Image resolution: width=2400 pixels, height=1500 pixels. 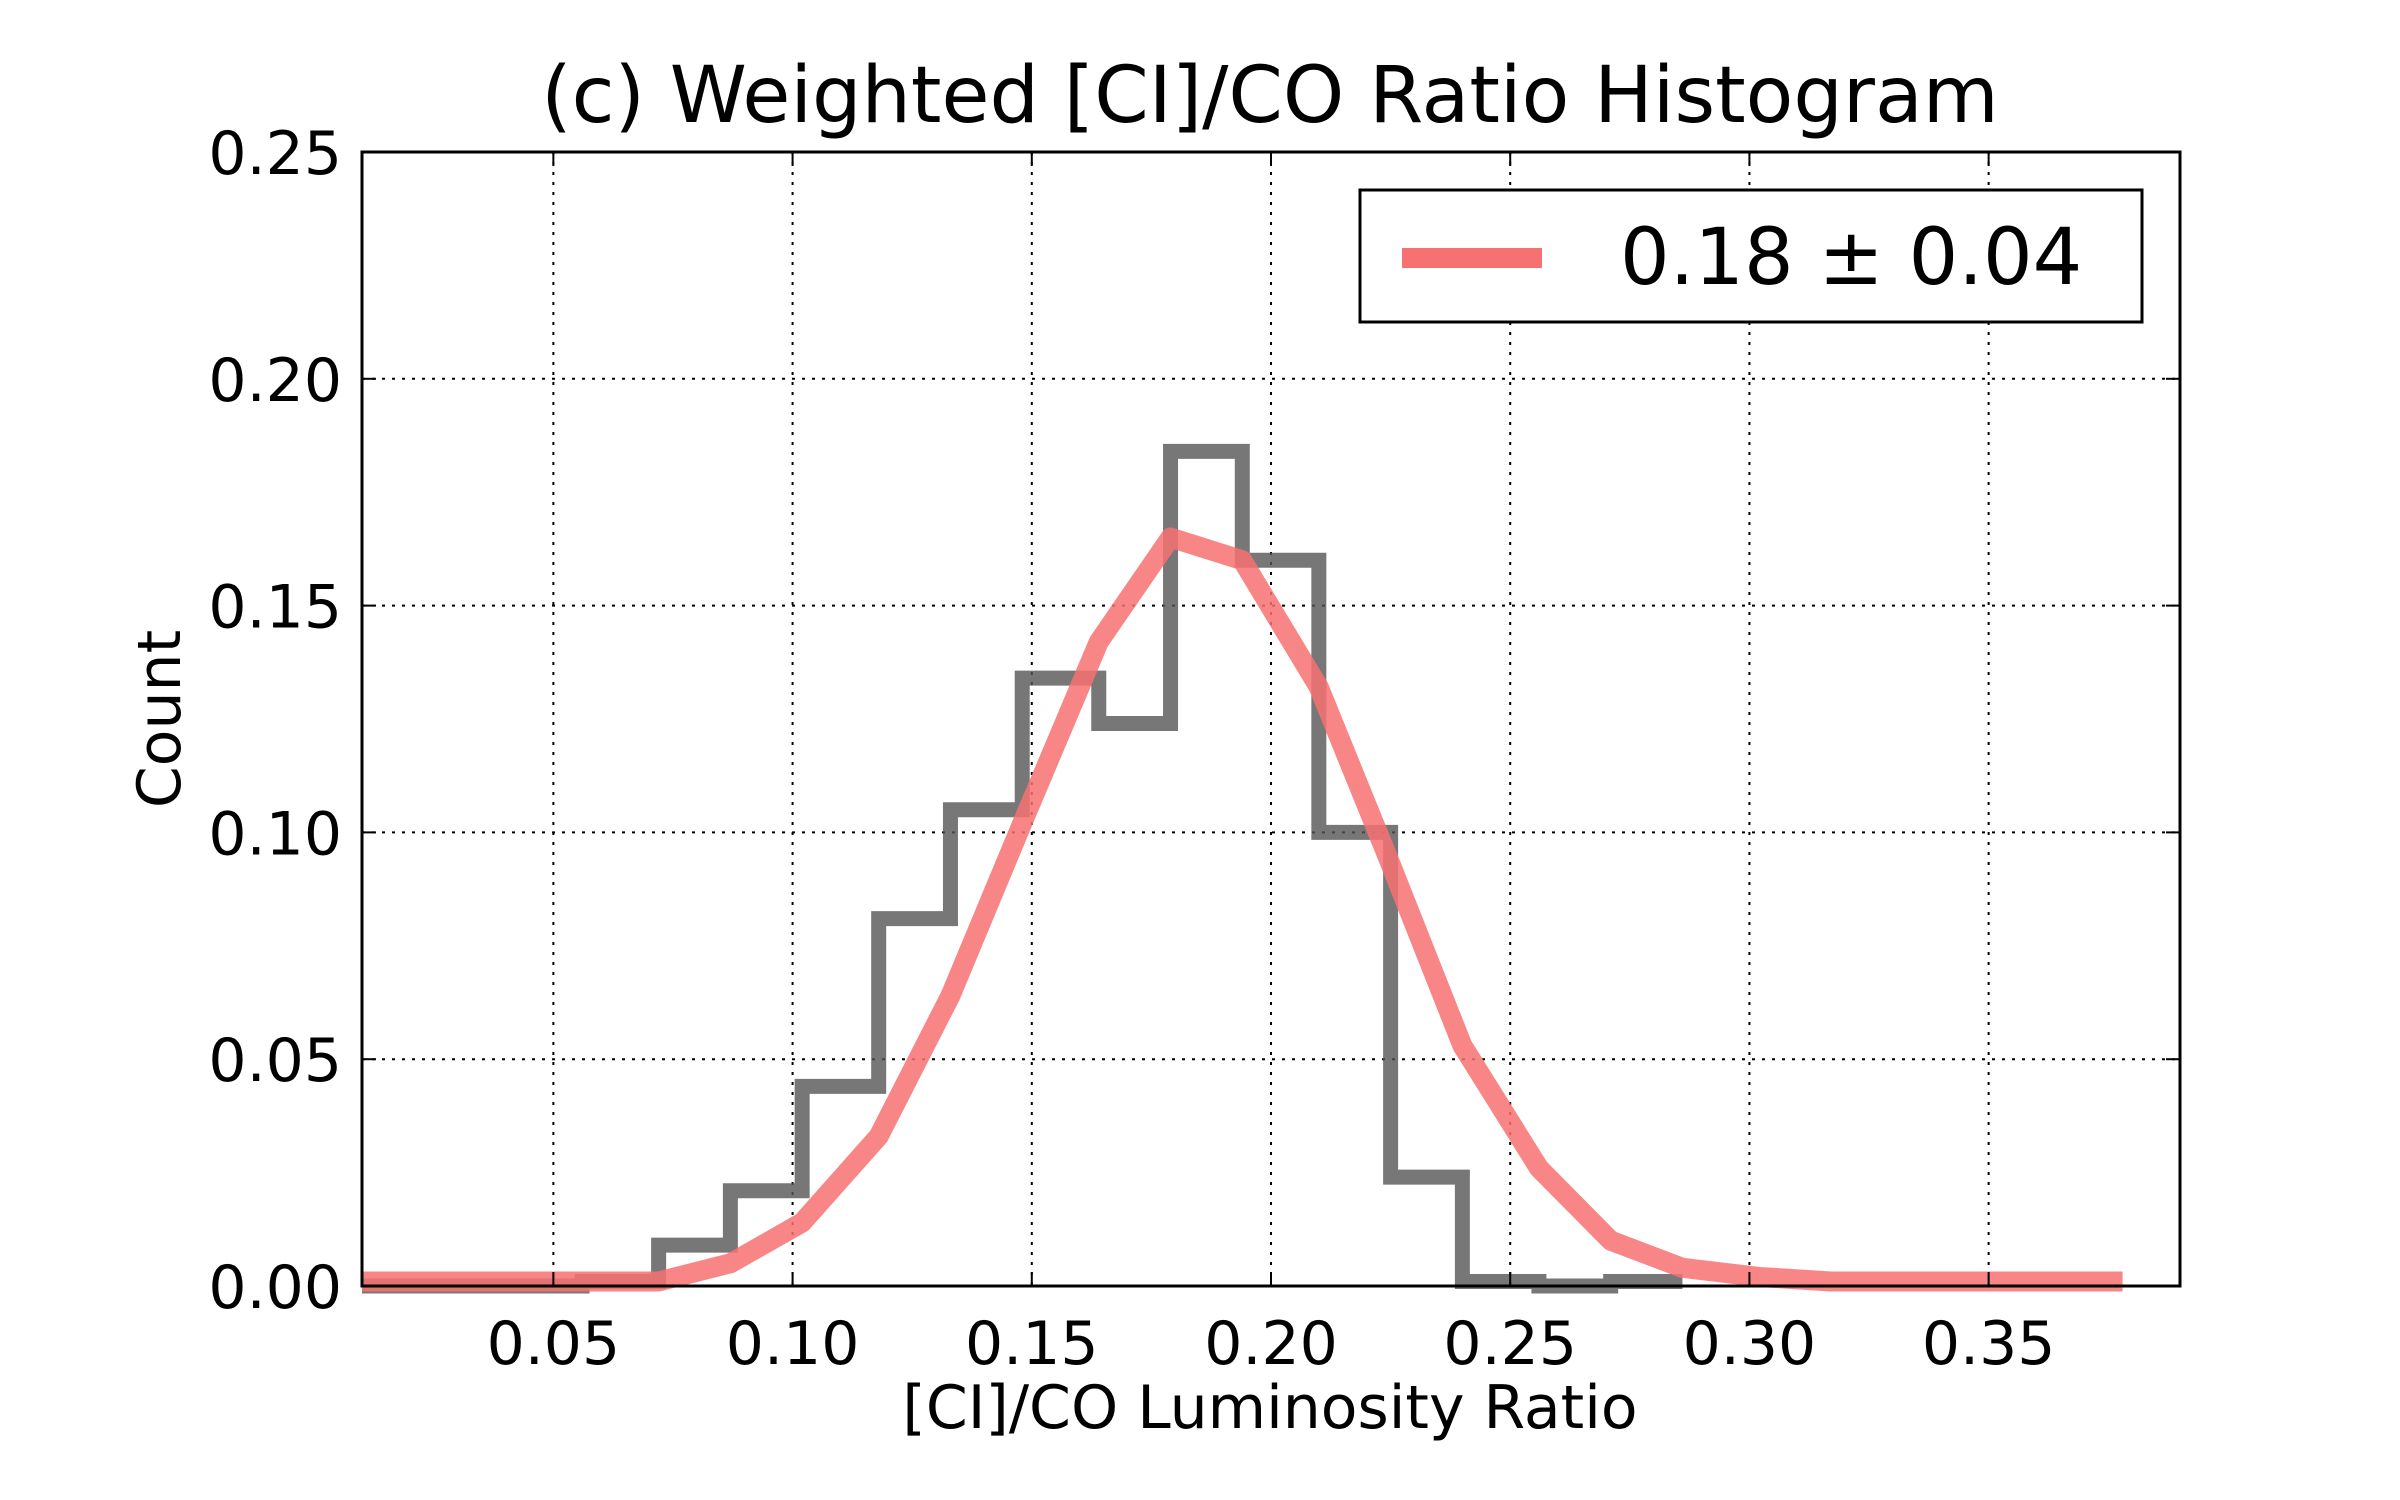 I want to click on x-tick-label: 0.10, so click(x=793, y=1344).